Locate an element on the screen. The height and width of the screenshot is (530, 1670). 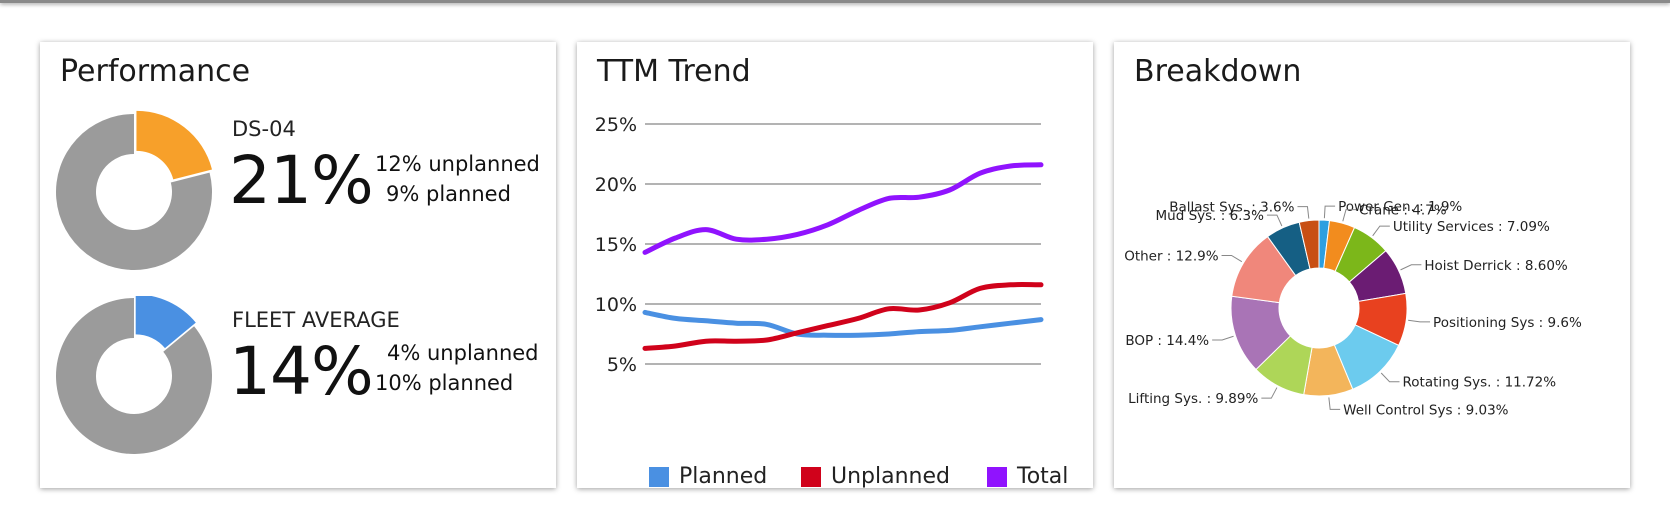
fleet-average-donut is located at coordinates (134, 375).